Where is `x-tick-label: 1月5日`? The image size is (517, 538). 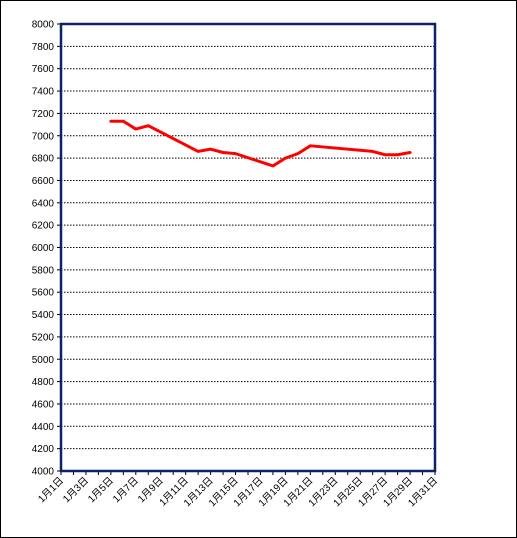 x-tick-label: 1月5日 is located at coordinates (100, 490).